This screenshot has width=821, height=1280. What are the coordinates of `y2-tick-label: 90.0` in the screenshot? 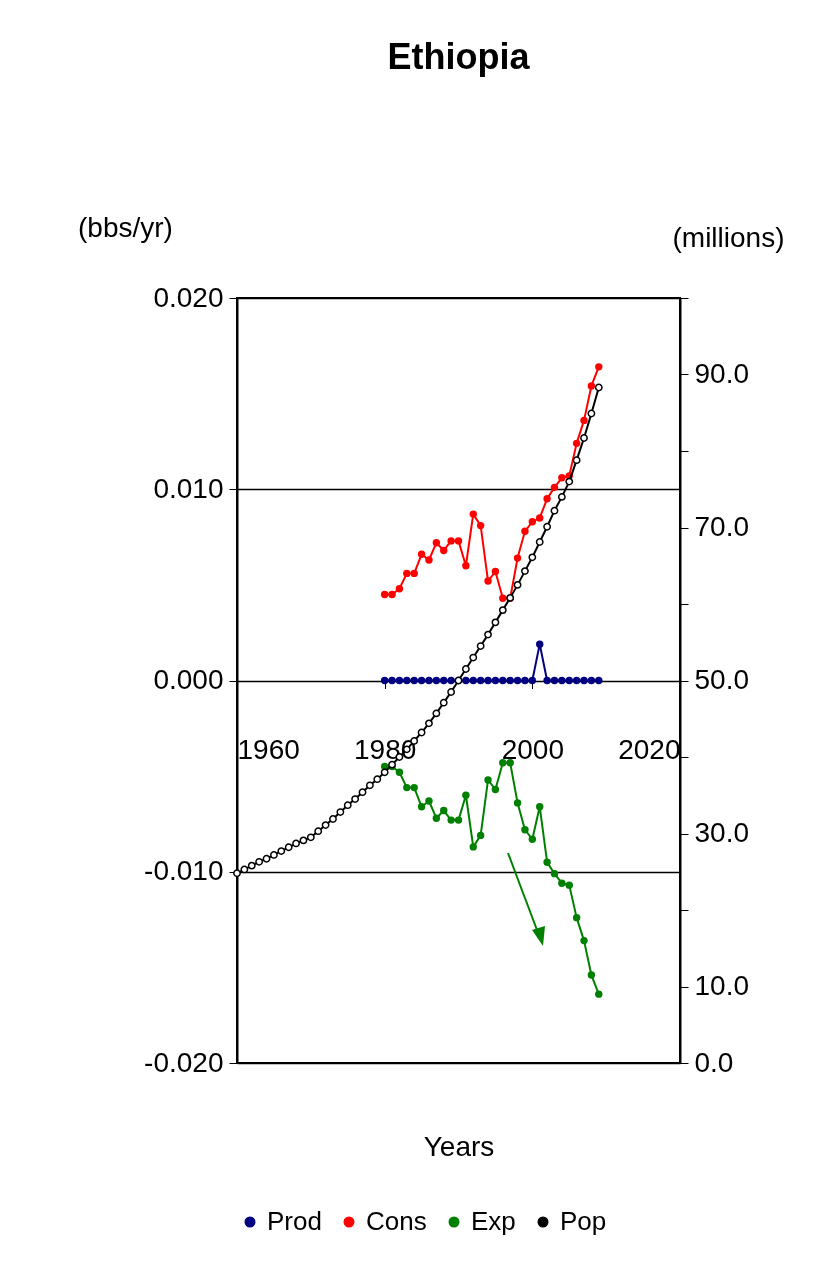 It's located at (721, 373).